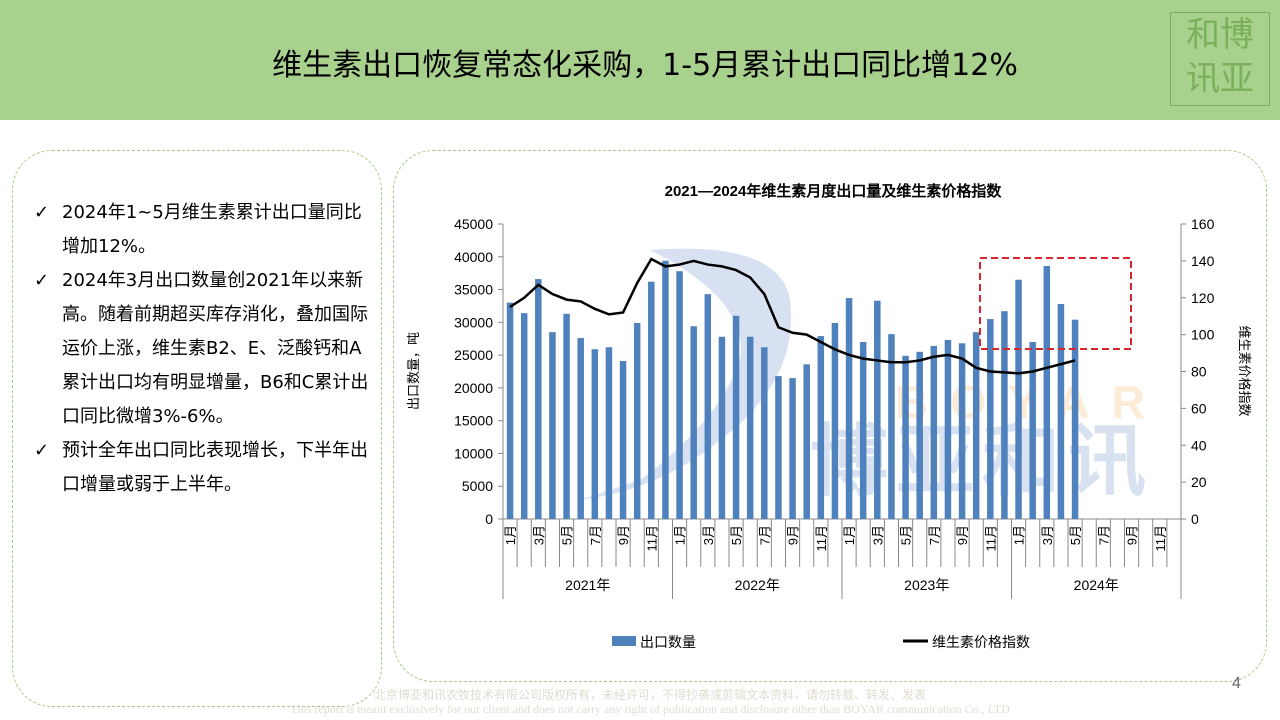 This screenshot has width=1280, height=720. What do you see at coordinates (981, 642) in the screenshot?
I see `legend-line-label: 维生素价格指数` at bounding box center [981, 642].